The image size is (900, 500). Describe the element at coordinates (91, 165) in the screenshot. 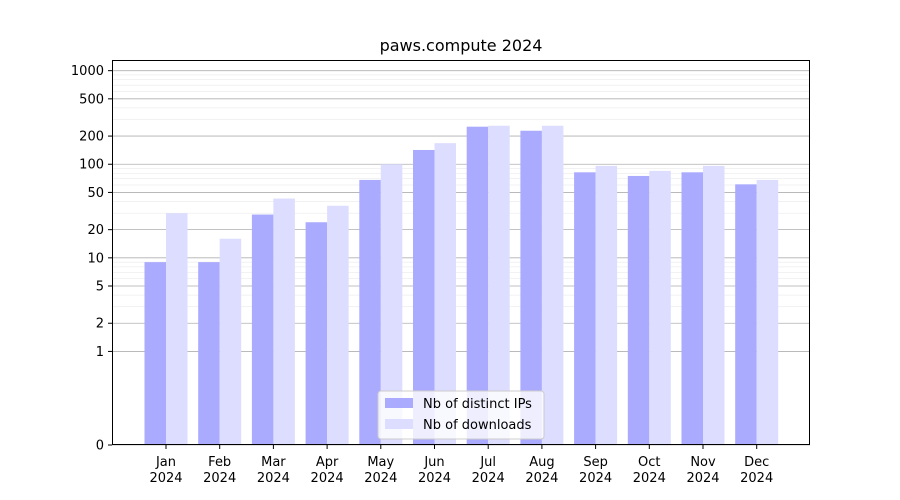

I see `y-tick-label: 100` at that location.